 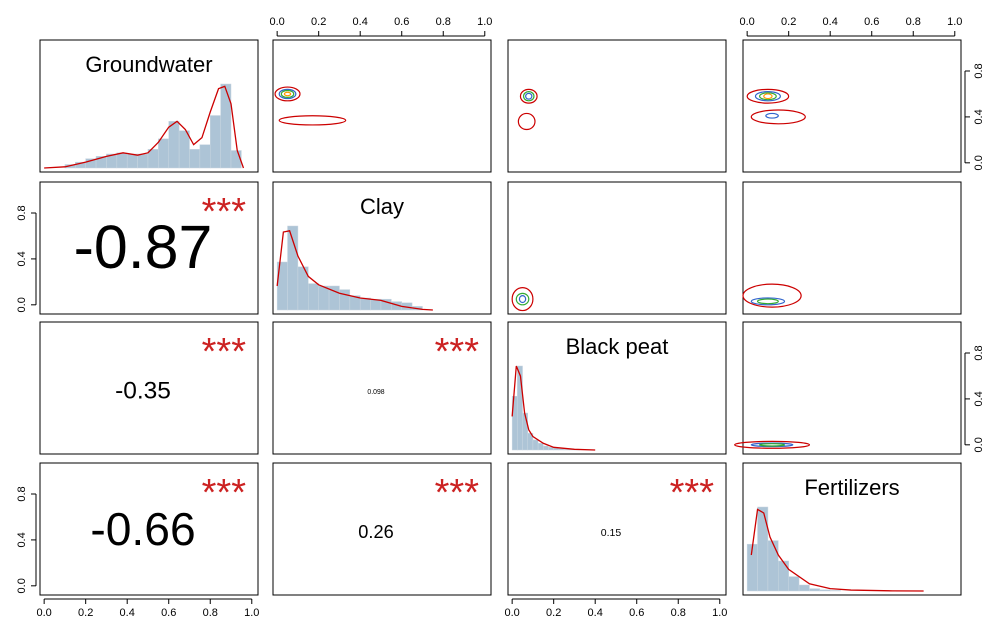 I want to click on correlation-value: 0.098, so click(x=375, y=392).